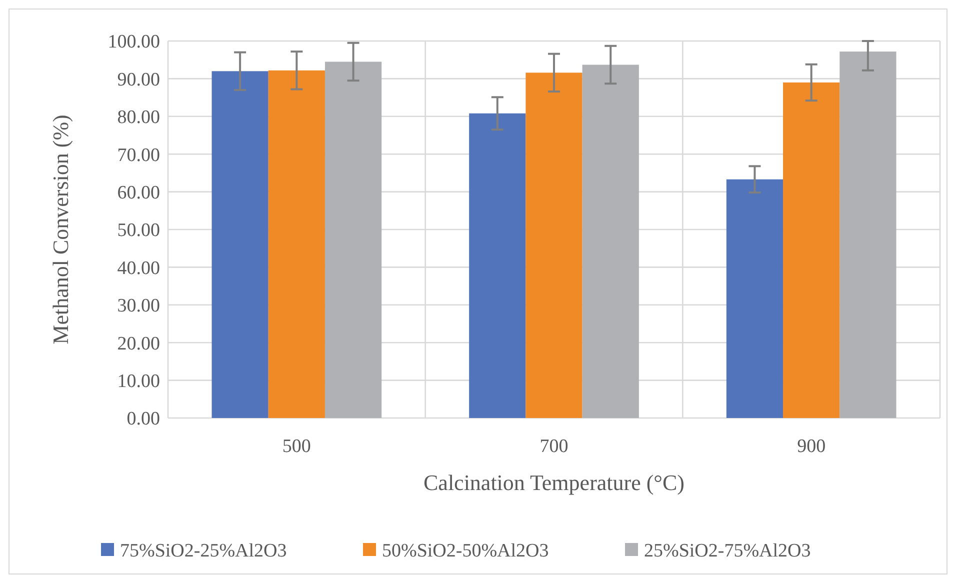 The image size is (956, 583). Describe the element at coordinates (296, 446) in the screenshot. I see `x-tick-label: 500` at that location.